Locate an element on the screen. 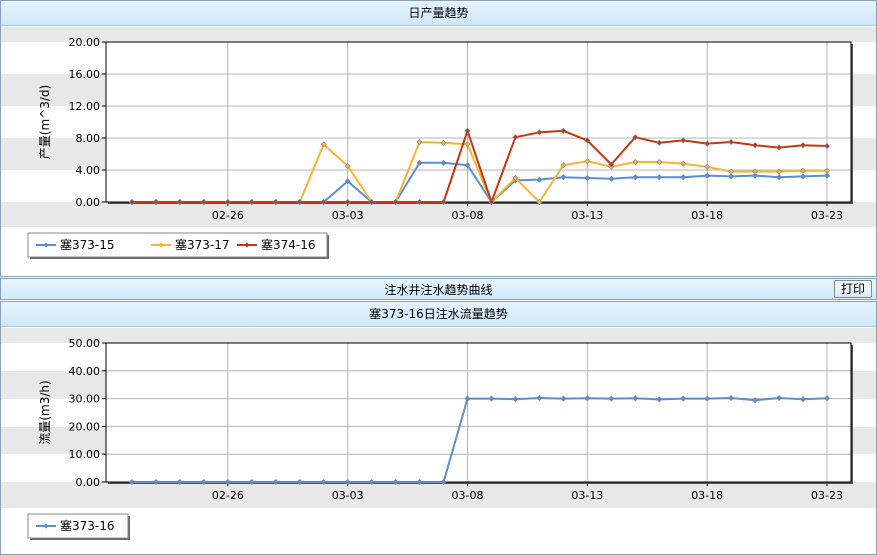 This screenshot has height=555, width=877. x-tick-label: 03-08 is located at coordinates (468, 215).